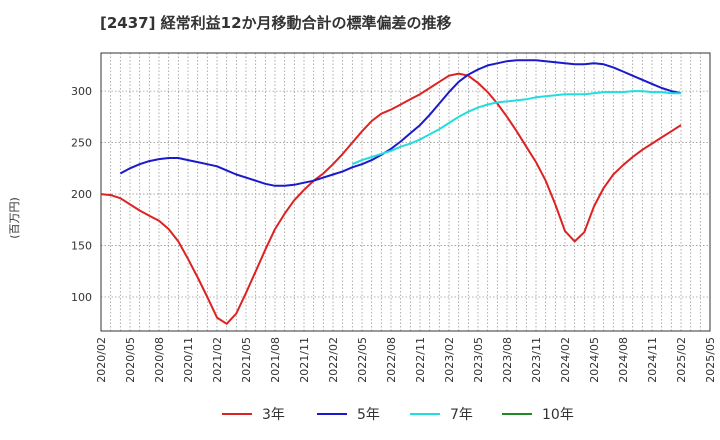  I want to click on legend: 3年 5年 7年 10年, so click(360, 414).